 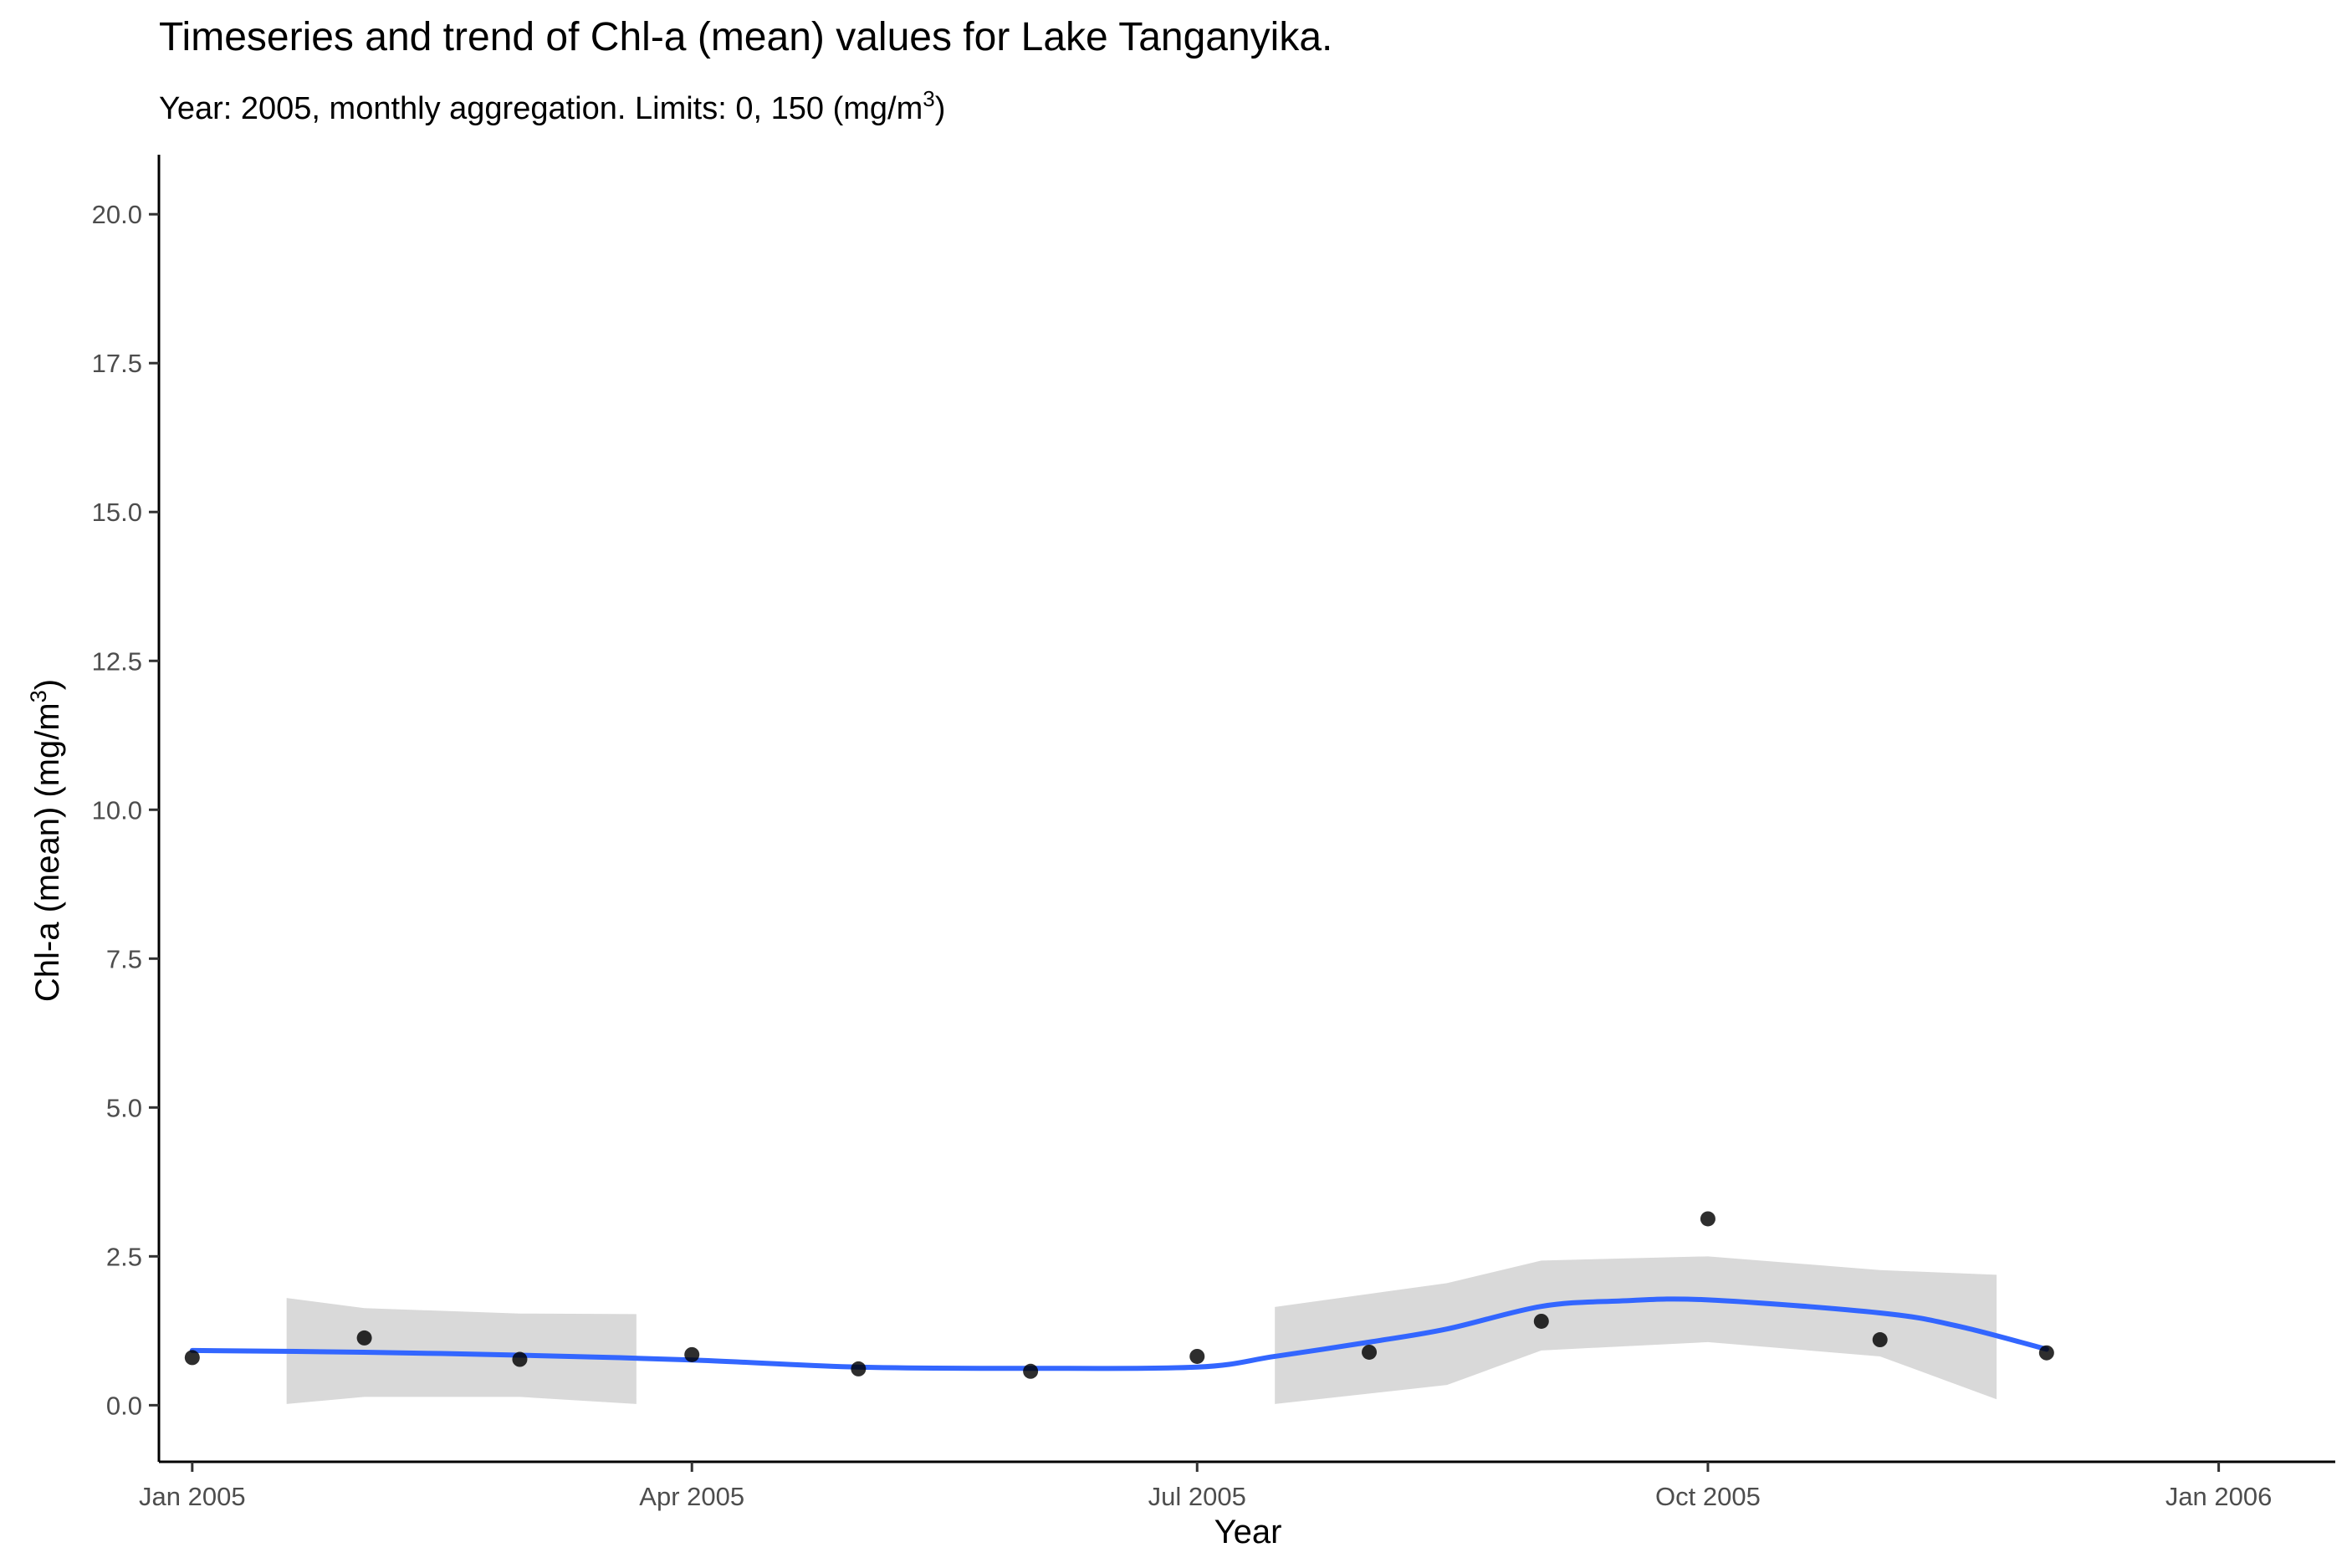 I want to click on y-tick-label-2: 2.5, so click(x=124, y=1256).